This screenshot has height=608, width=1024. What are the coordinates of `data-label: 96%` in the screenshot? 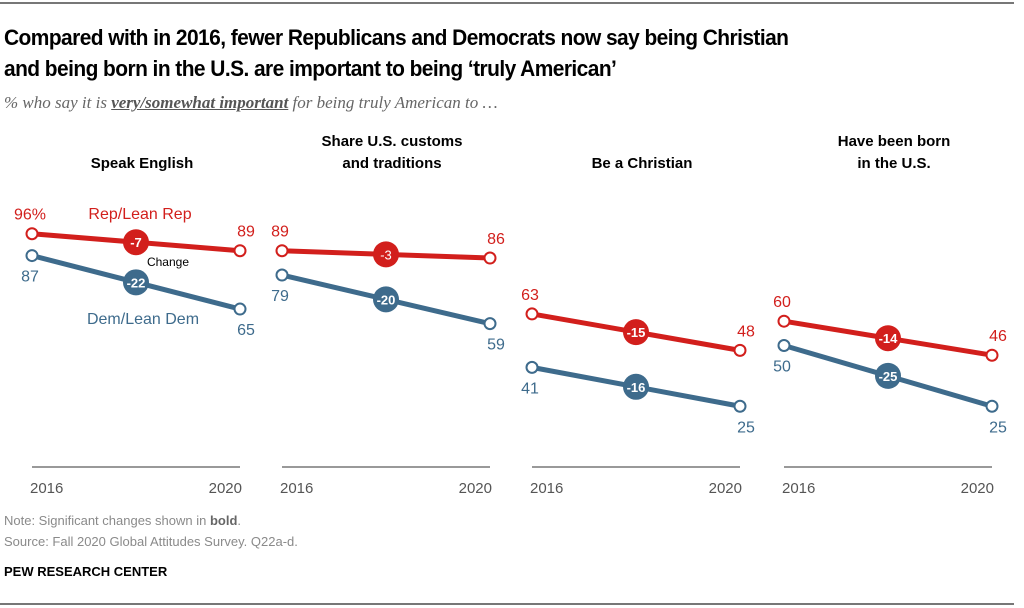 It's located at (30, 215).